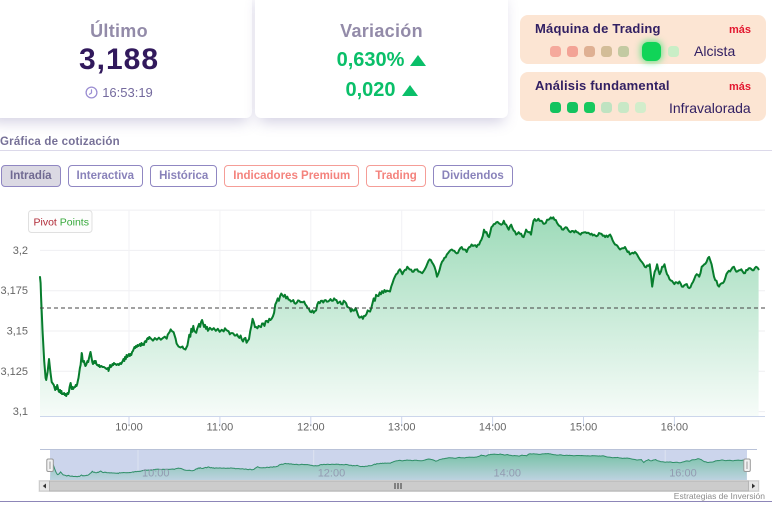 The image size is (772, 509). Describe the element at coordinates (719, 496) in the screenshot. I see `svg-text: Estrategias de Inversión` at that location.